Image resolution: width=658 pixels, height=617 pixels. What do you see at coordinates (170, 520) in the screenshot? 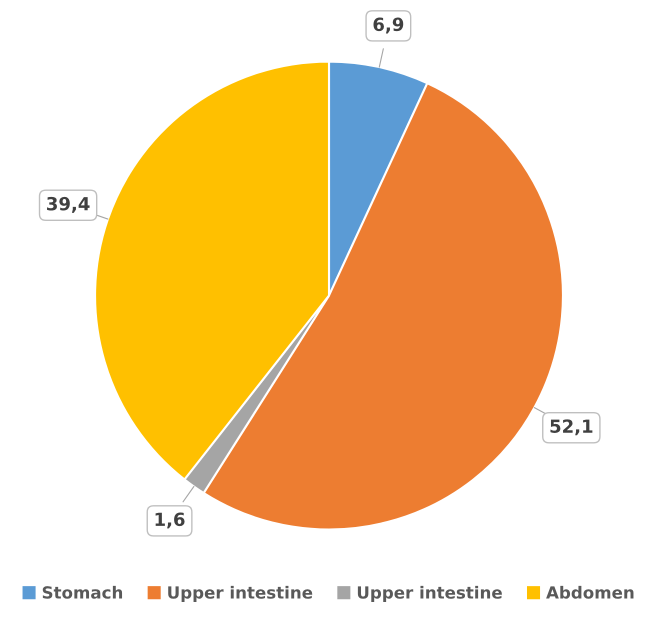
I see `data-label: 1,6` at bounding box center [170, 520].